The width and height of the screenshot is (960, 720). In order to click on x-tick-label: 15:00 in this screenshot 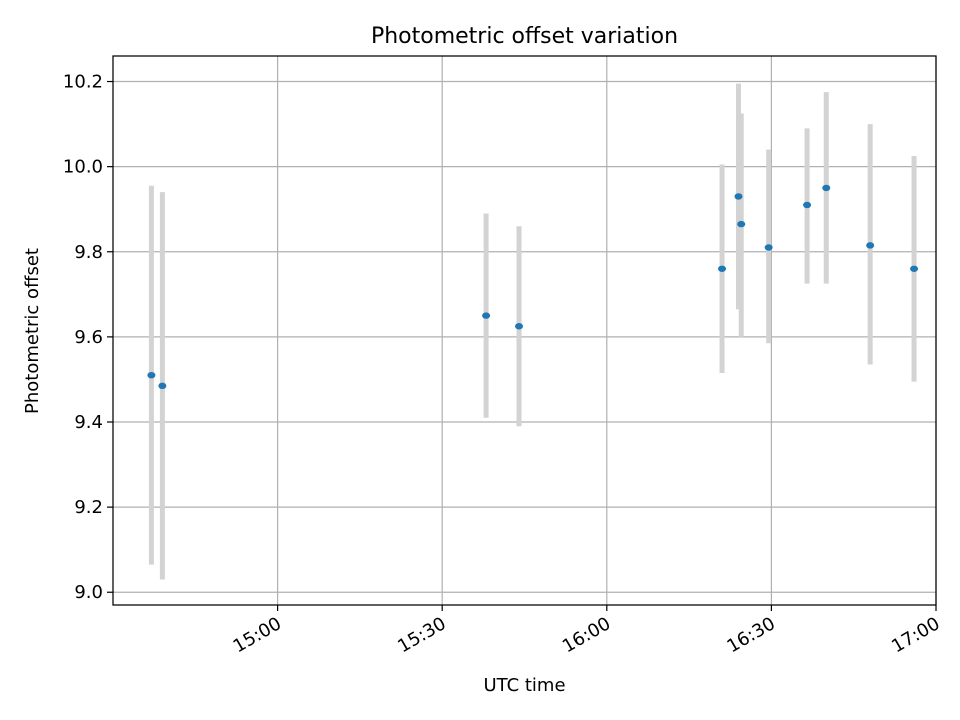, I will do `click(257, 635)`.